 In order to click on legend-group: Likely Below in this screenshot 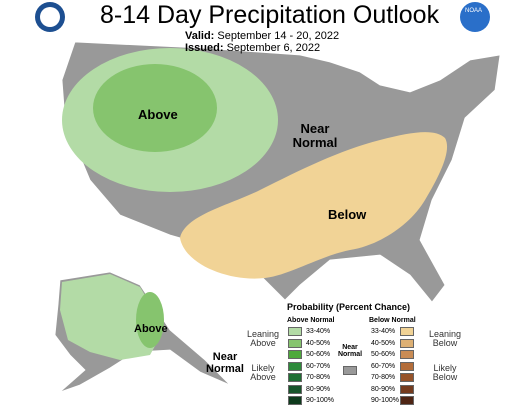, I will do `click(445, 373)`.